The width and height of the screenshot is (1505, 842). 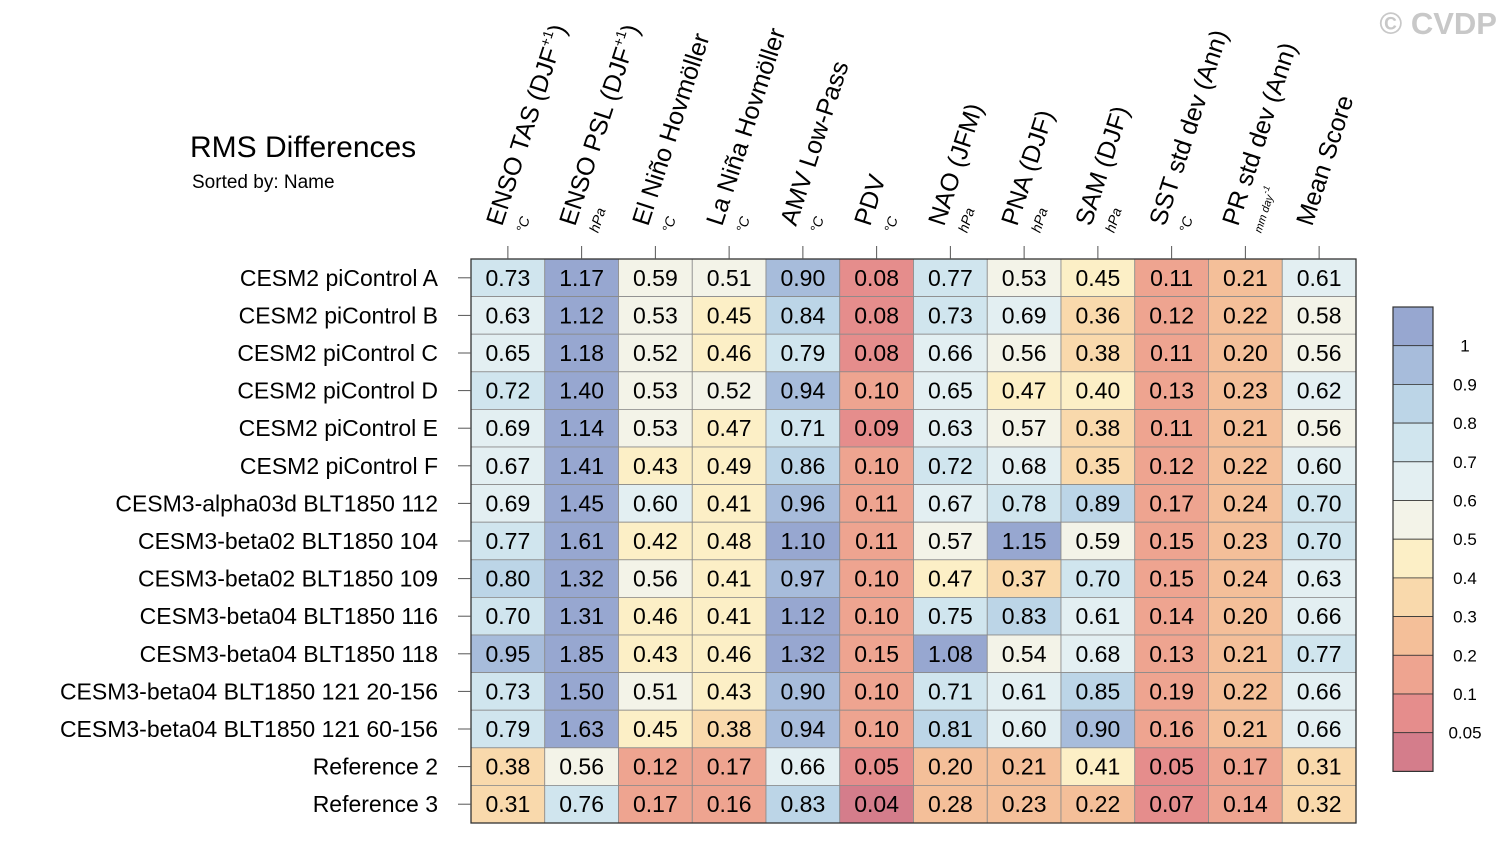 I want to click on row-label: CESM3-beta04 BLT1850 121 20-156, so click(x=249, y=691).